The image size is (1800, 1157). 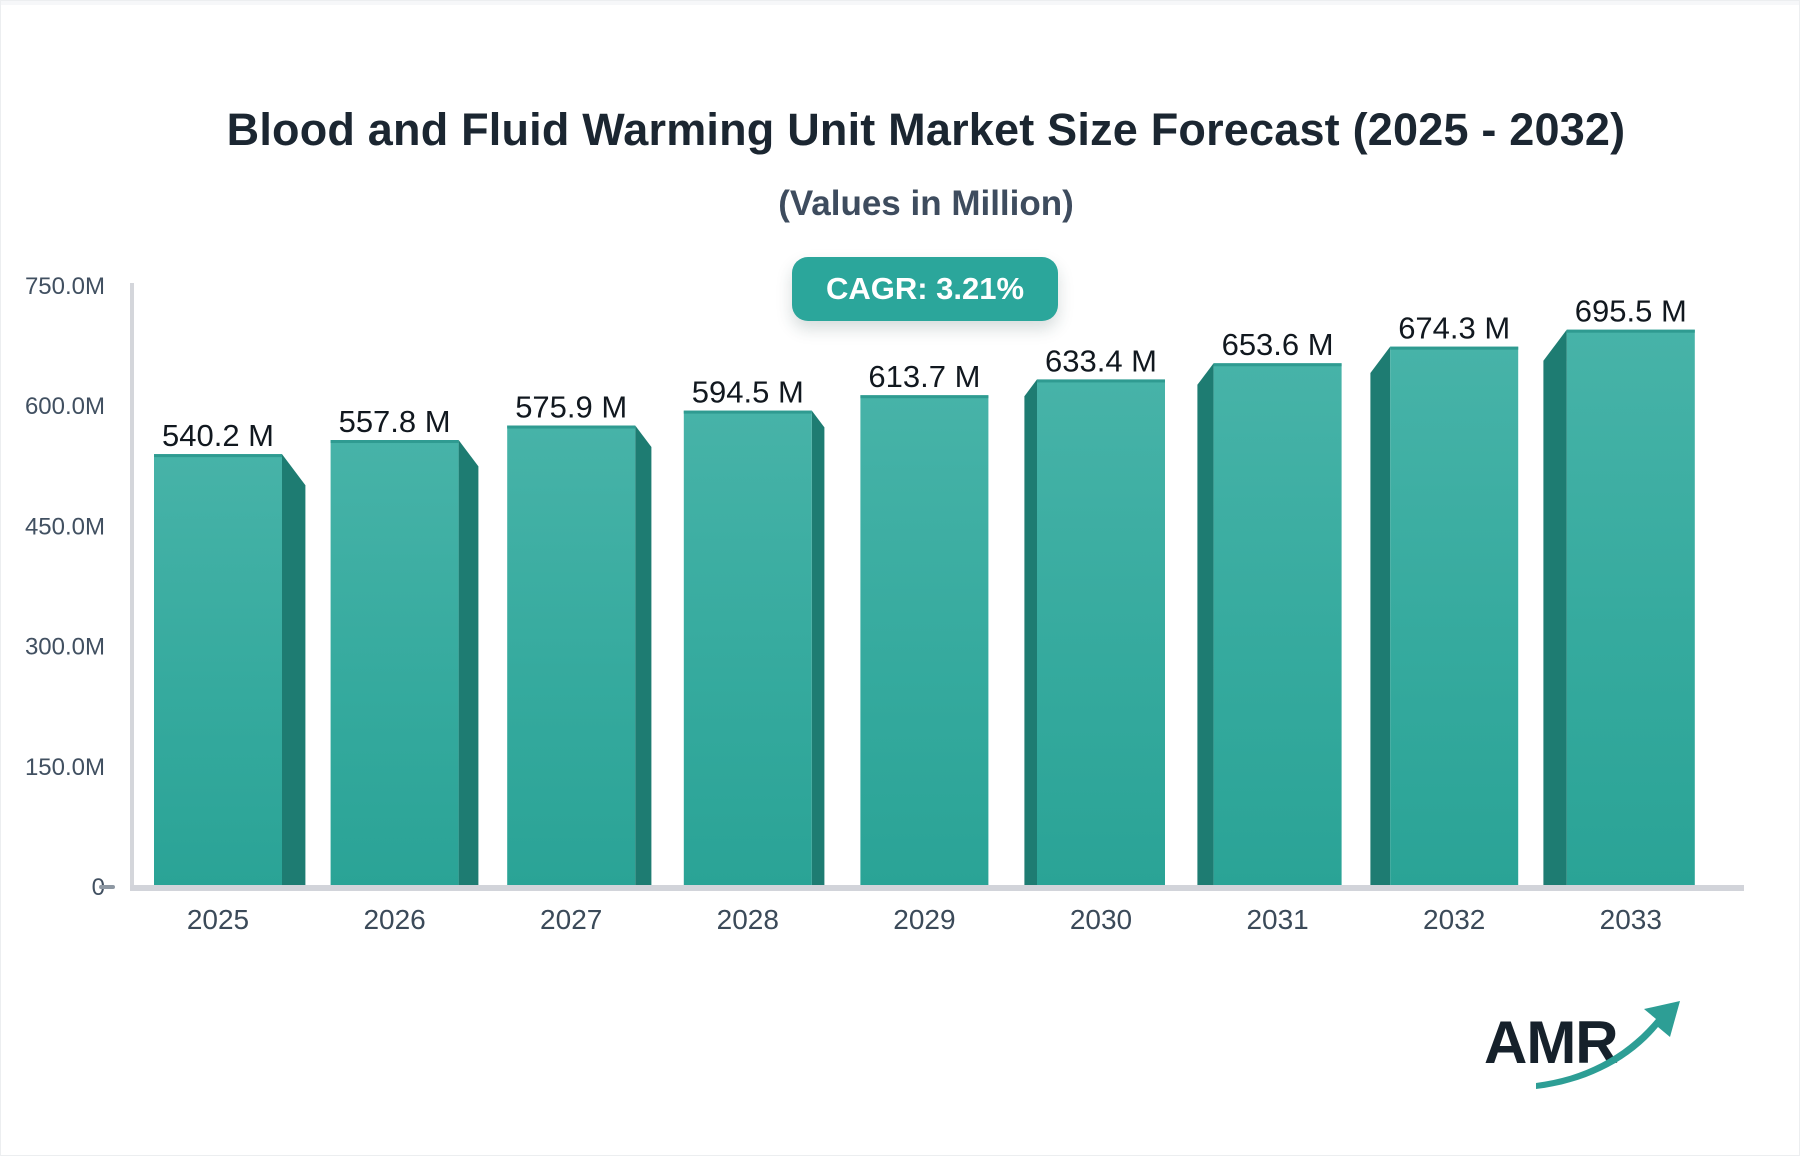 I want to click on y-tick-label: 0, so click(x=98, y=887).